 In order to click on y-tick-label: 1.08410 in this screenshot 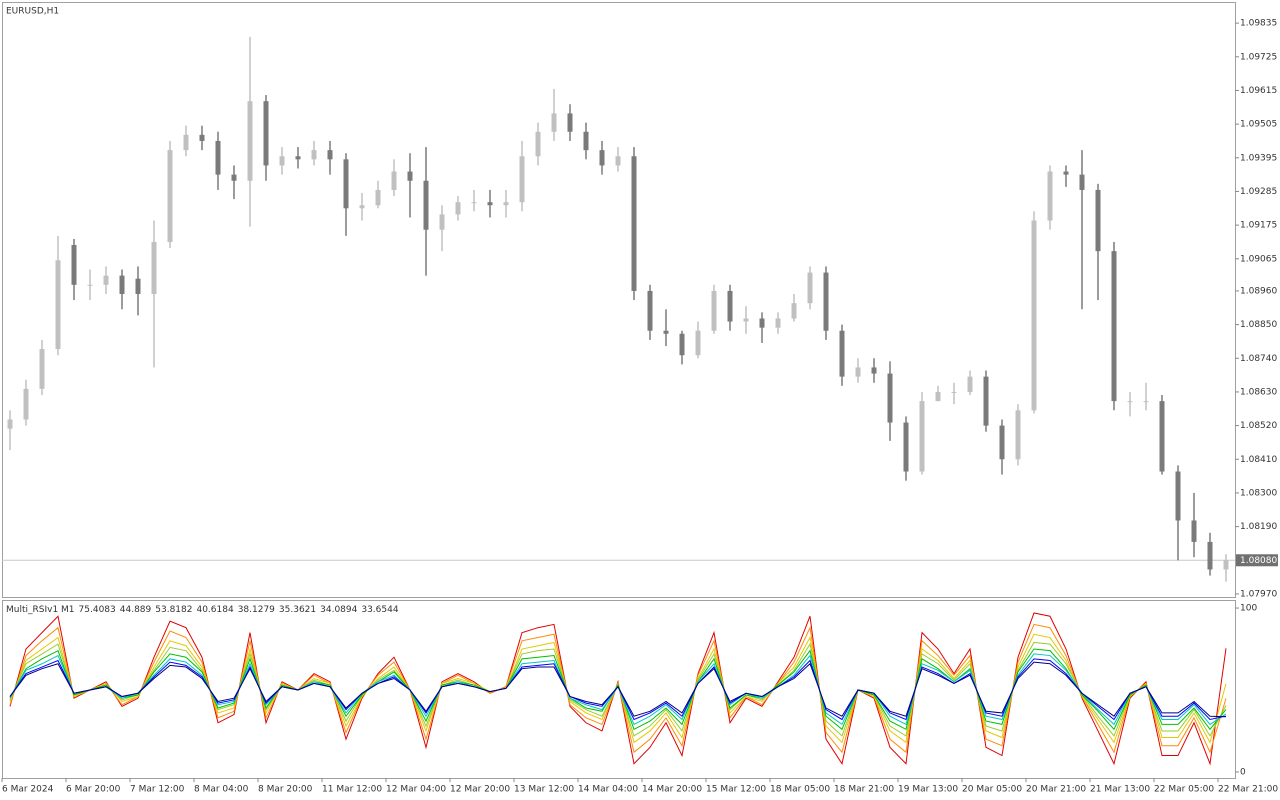, I will do `click(1258, 460)`.